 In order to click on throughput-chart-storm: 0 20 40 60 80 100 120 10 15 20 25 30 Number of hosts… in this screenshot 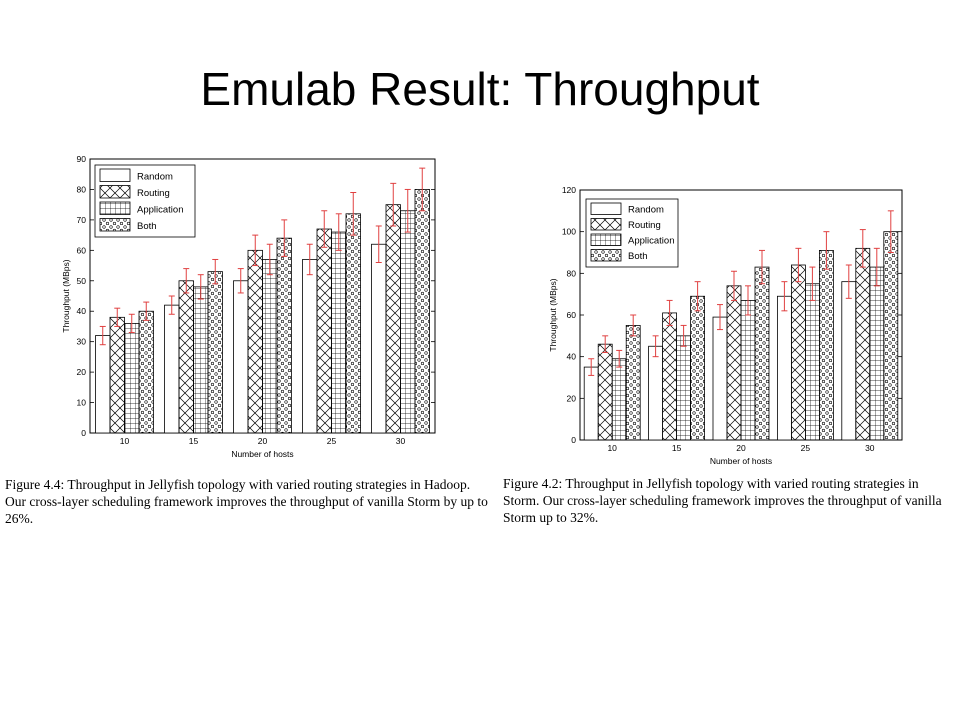, I will do `click(725, 325)`.